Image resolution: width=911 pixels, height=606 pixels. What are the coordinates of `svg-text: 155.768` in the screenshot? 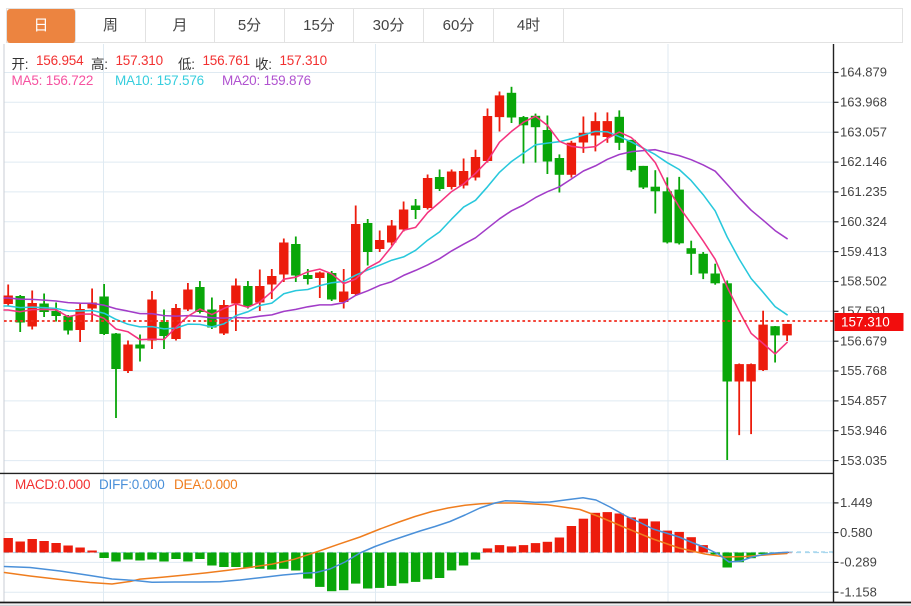 It's located at (863, 370).